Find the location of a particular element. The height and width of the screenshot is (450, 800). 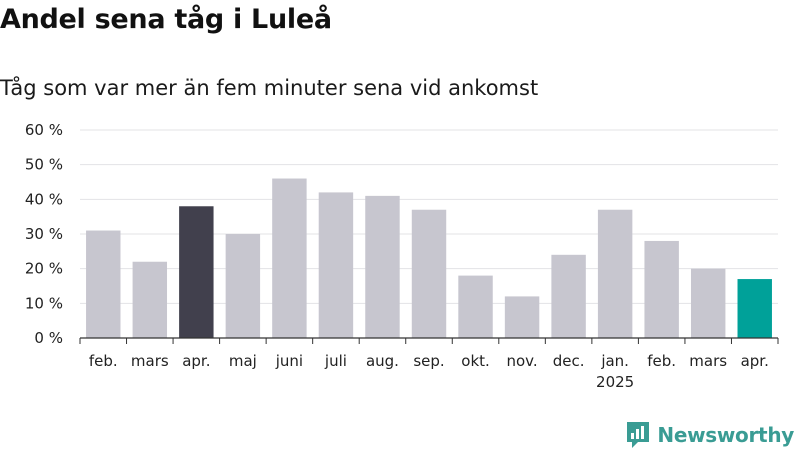

x-axis is located at coordinates (429, 340).